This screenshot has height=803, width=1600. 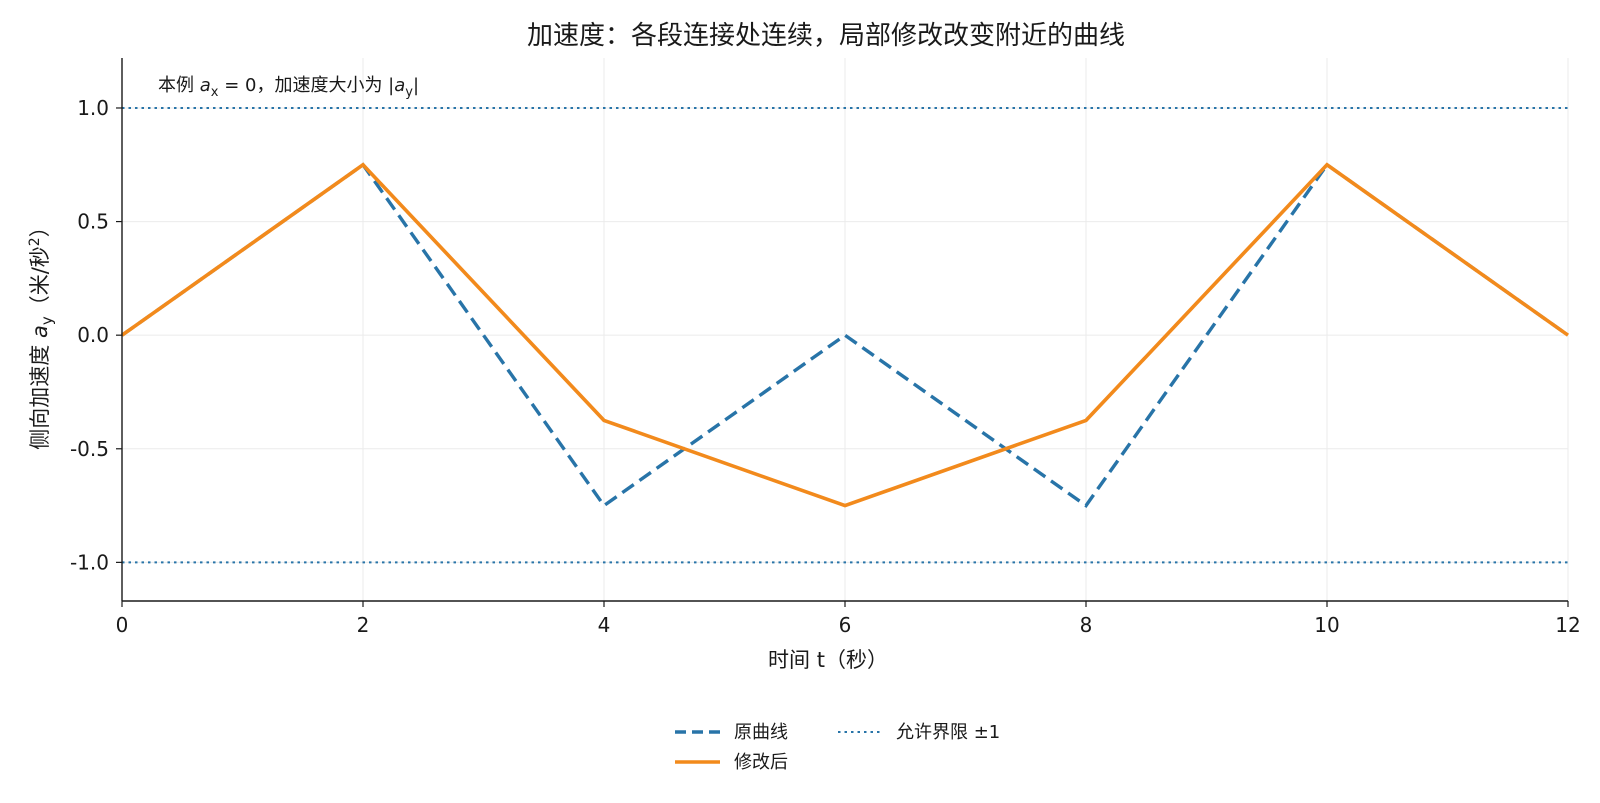 What do you see at coordinates (1086, 625) in the screenshot?
I see `x-tick-label-4: 8` at bounding box center [1086, 625].